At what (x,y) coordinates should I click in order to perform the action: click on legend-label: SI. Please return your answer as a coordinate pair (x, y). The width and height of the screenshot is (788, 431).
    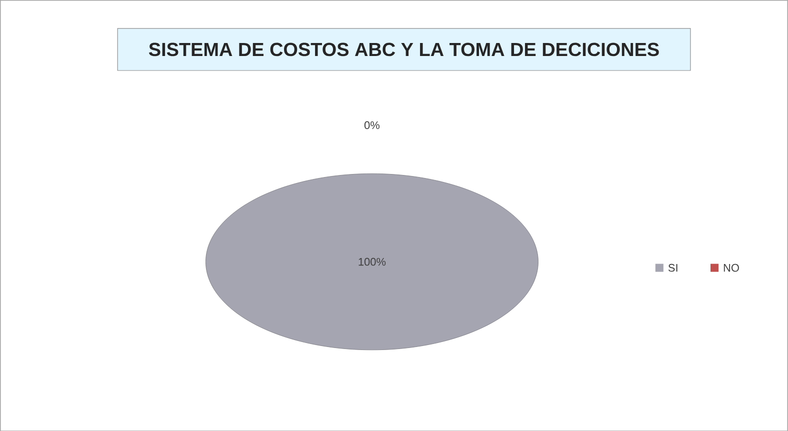
    Looking at the image, I should click on (673, 268).